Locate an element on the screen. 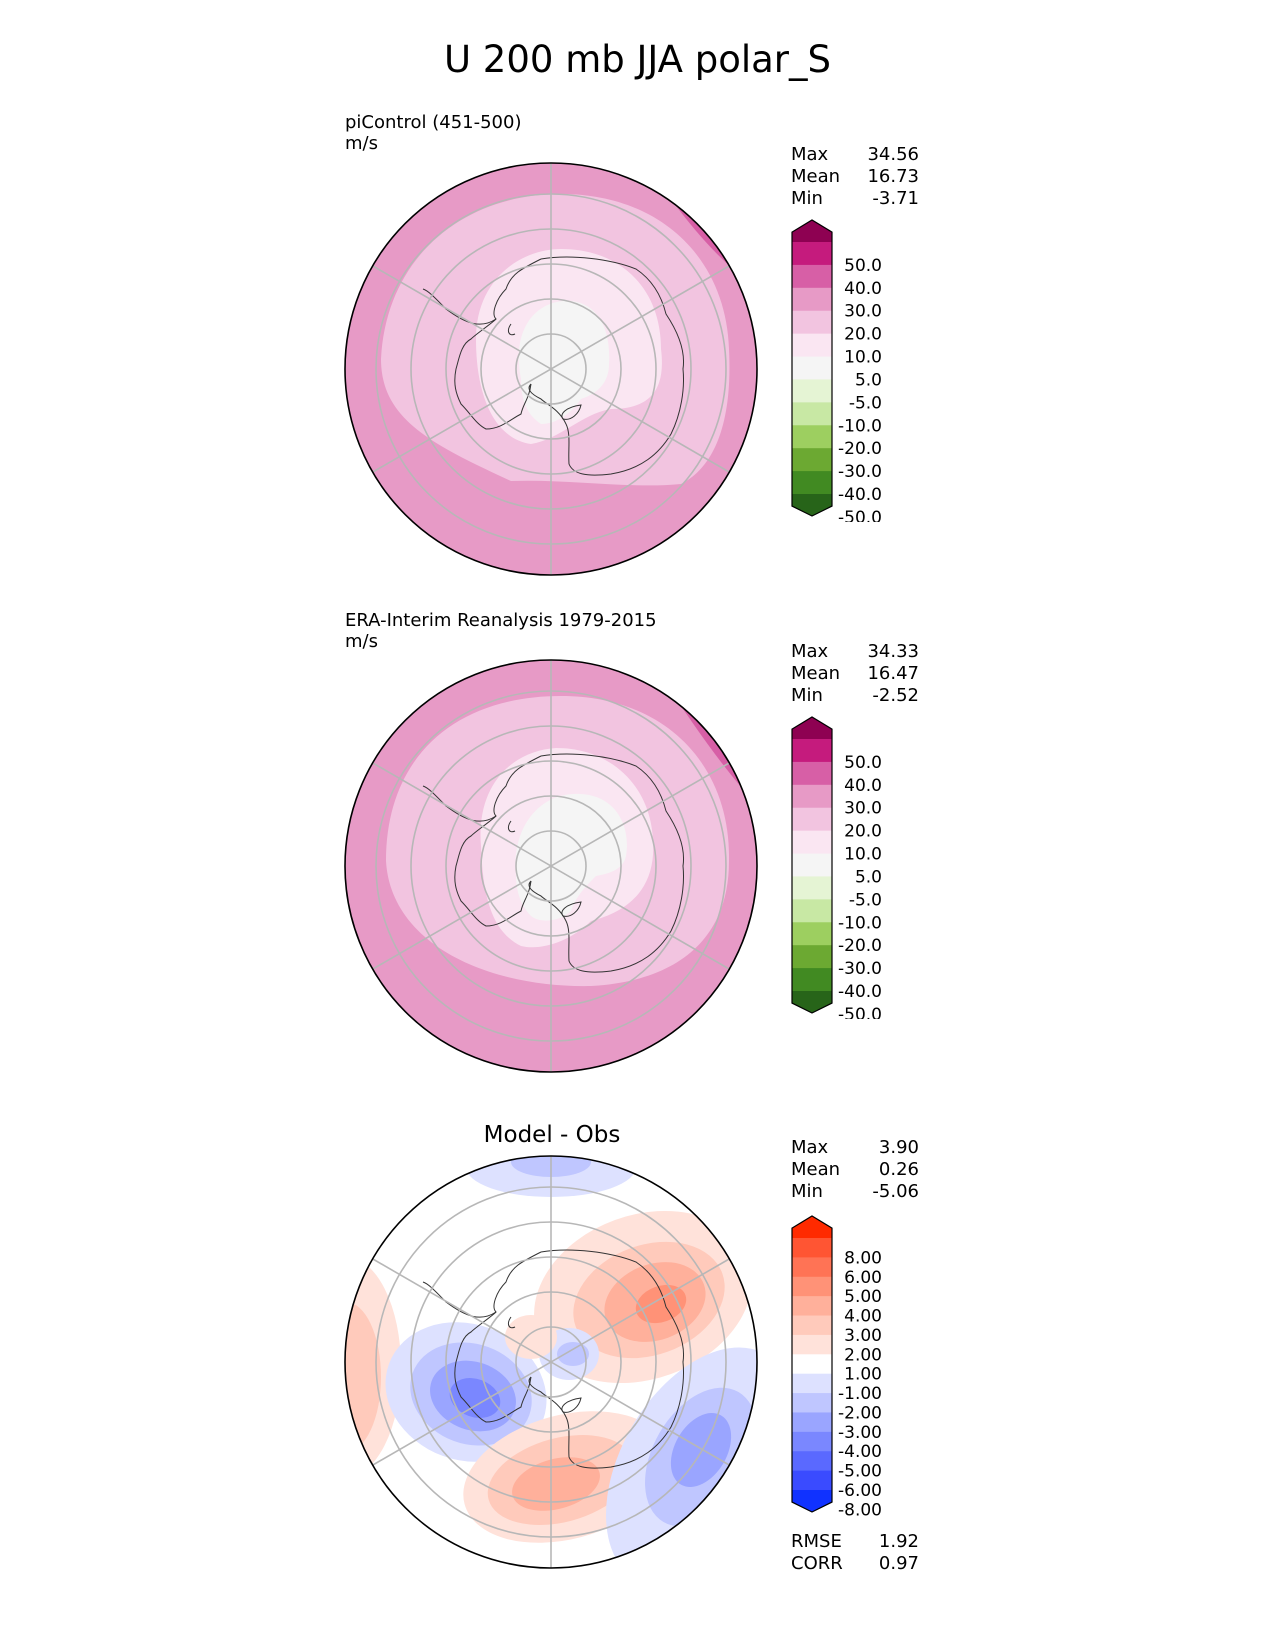 This screenshot has height=1650, width=1275. panel-1-units: m/s is located at coordinates (361, 143).